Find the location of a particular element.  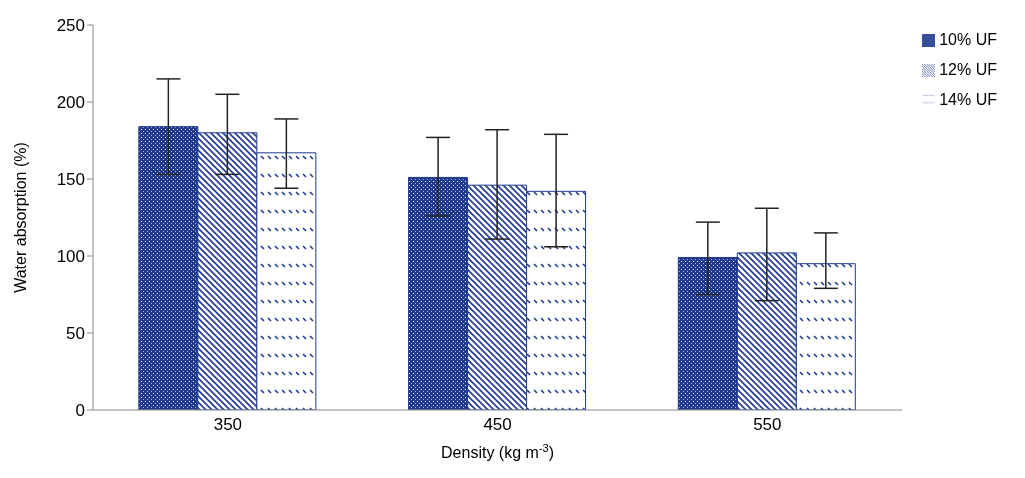

legend-label: 10% UF is located at coordinates (968, 39).